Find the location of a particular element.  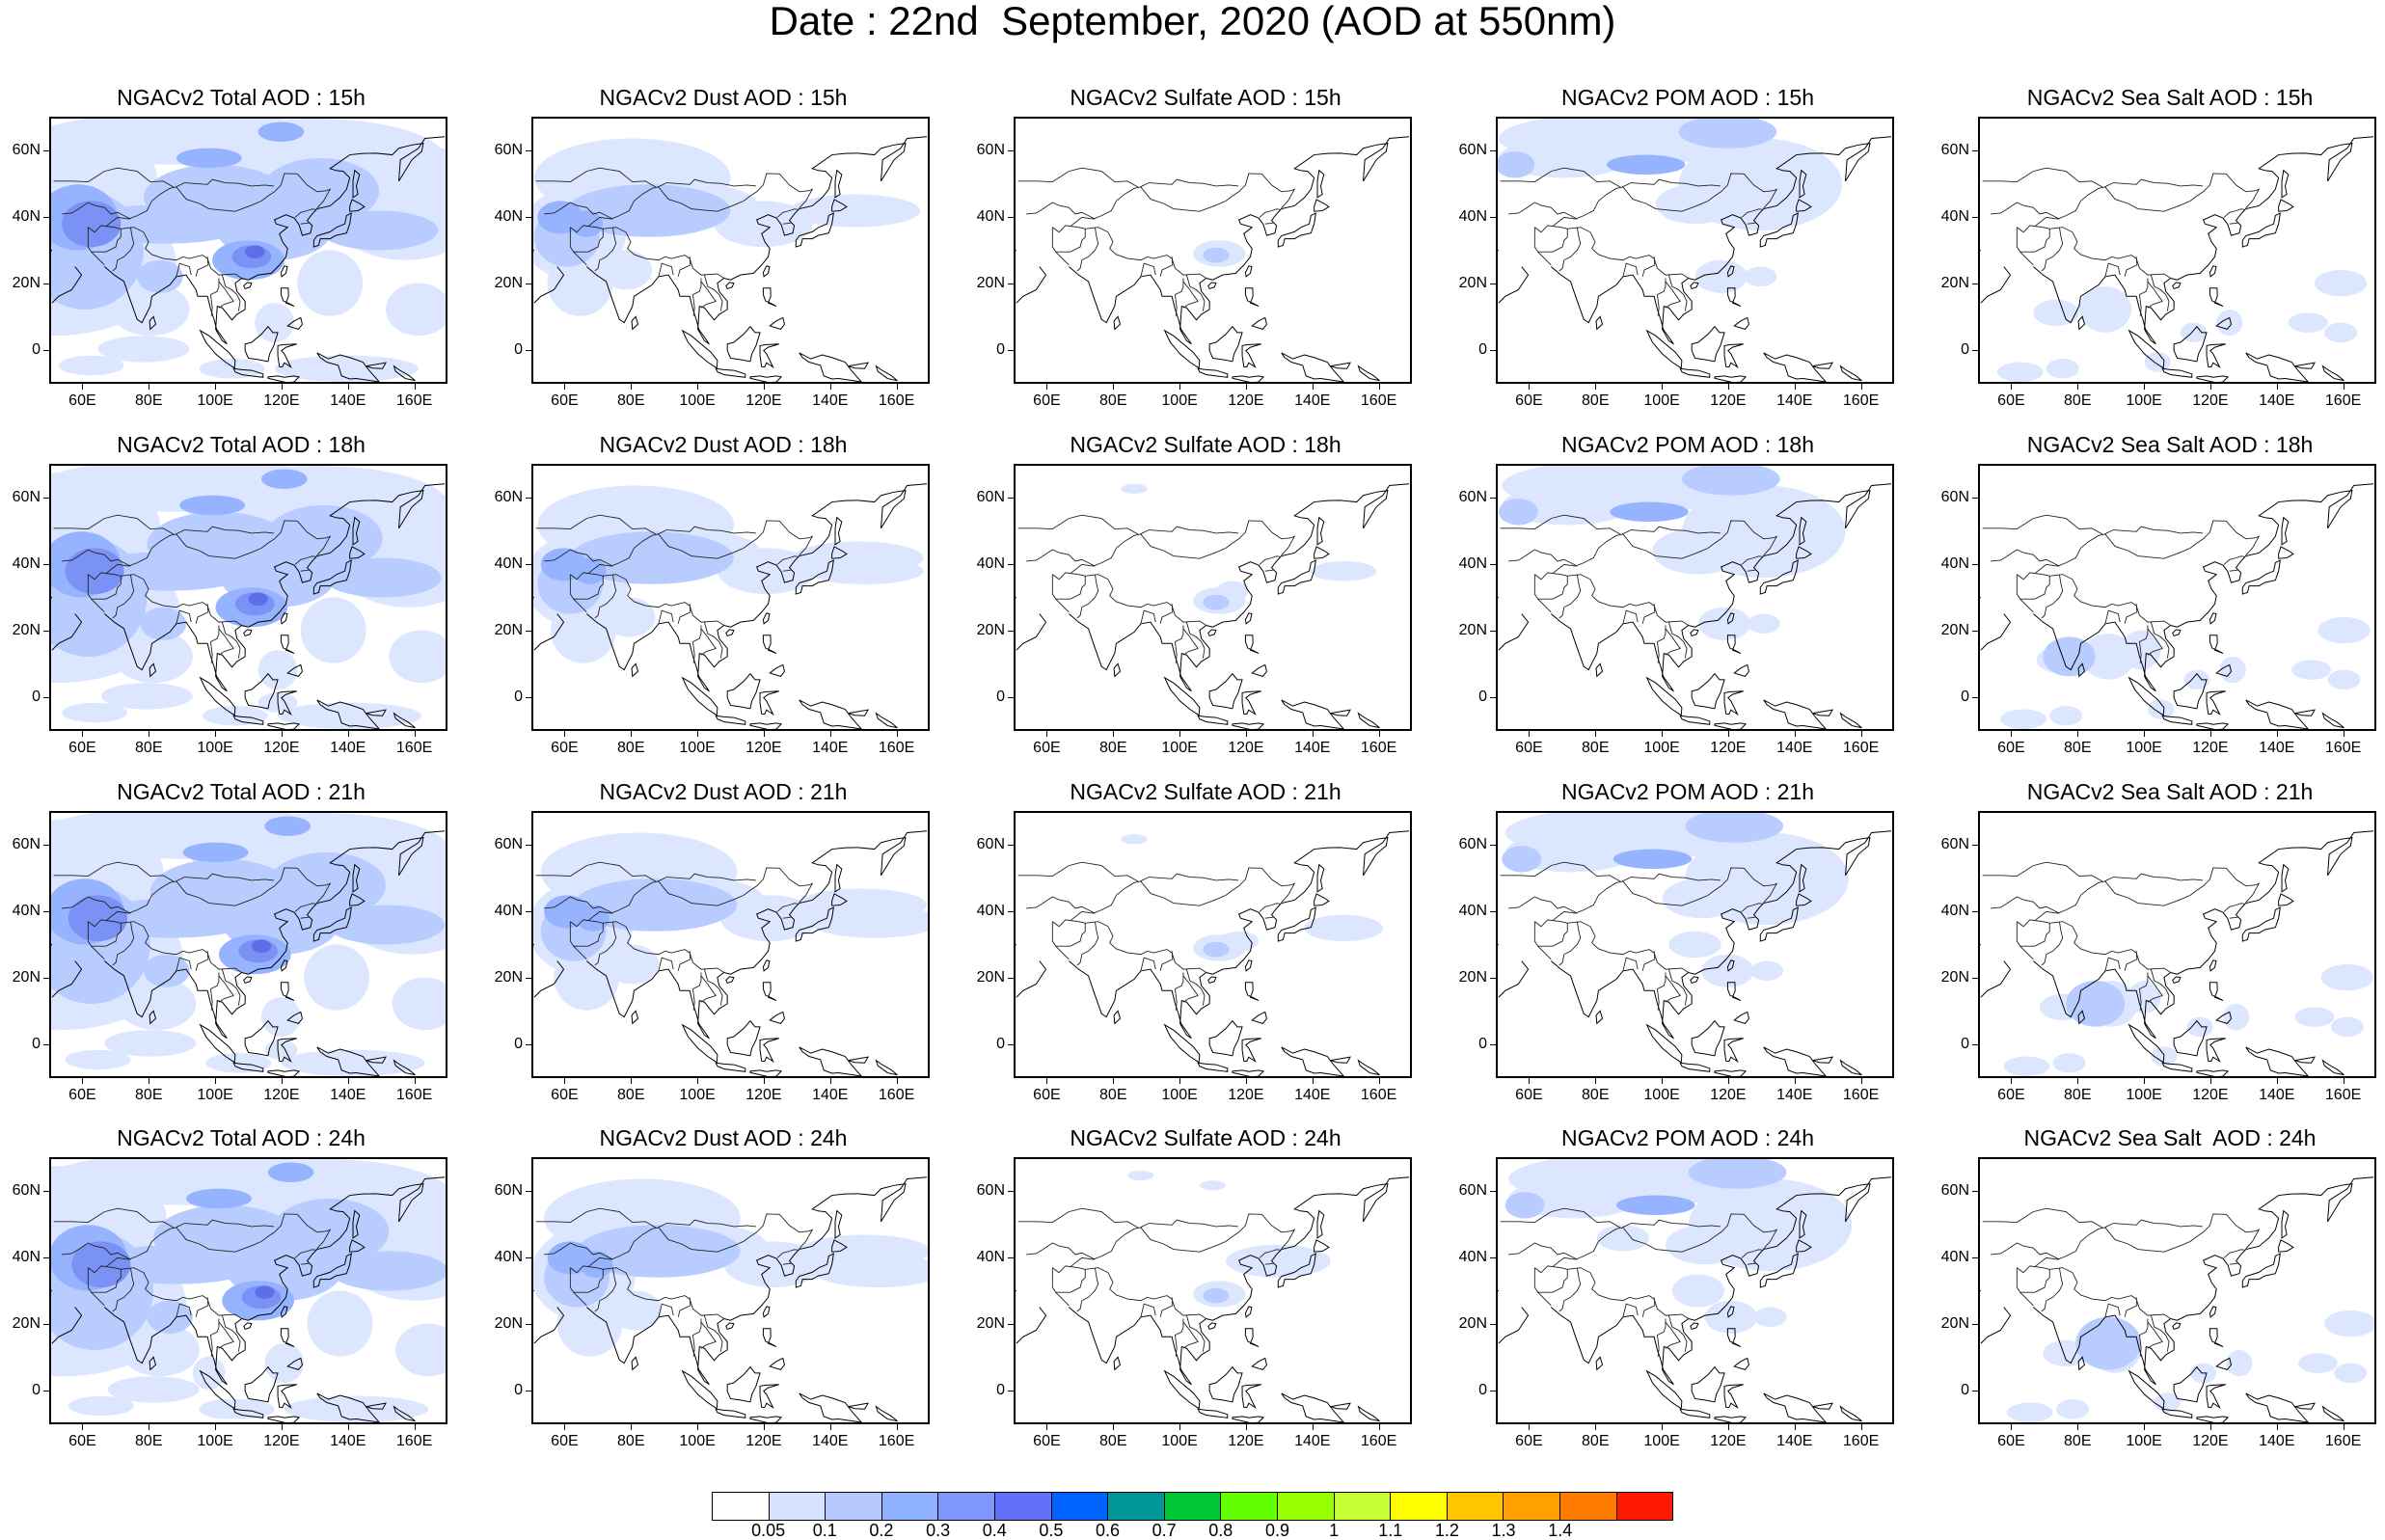

coastline is located at coordinates (1031, 1325).